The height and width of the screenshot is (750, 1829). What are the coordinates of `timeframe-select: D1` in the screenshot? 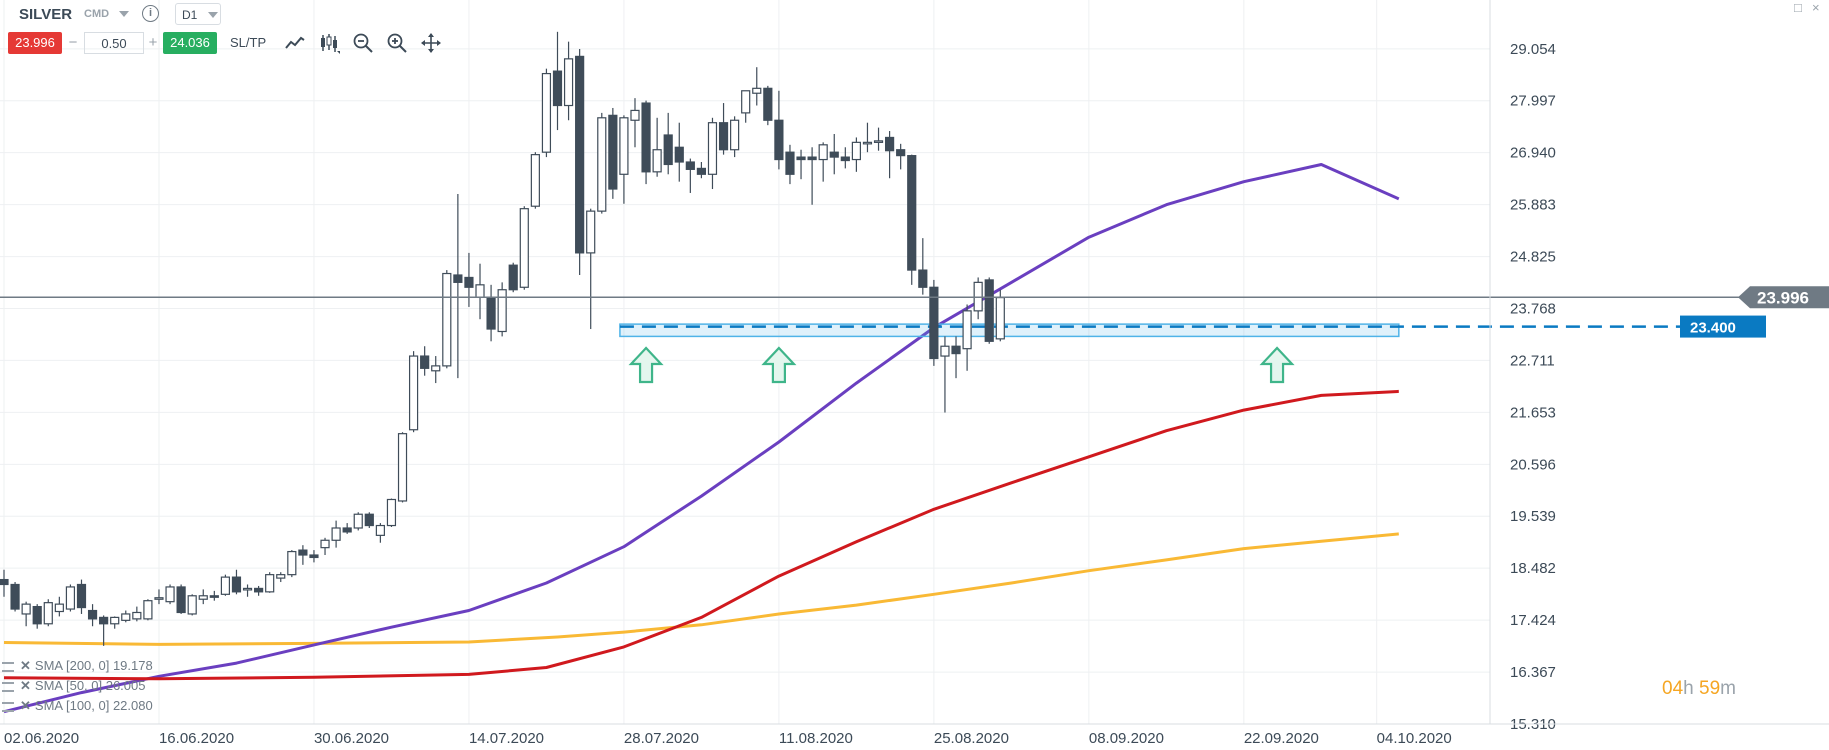 It's located at (198, 14).